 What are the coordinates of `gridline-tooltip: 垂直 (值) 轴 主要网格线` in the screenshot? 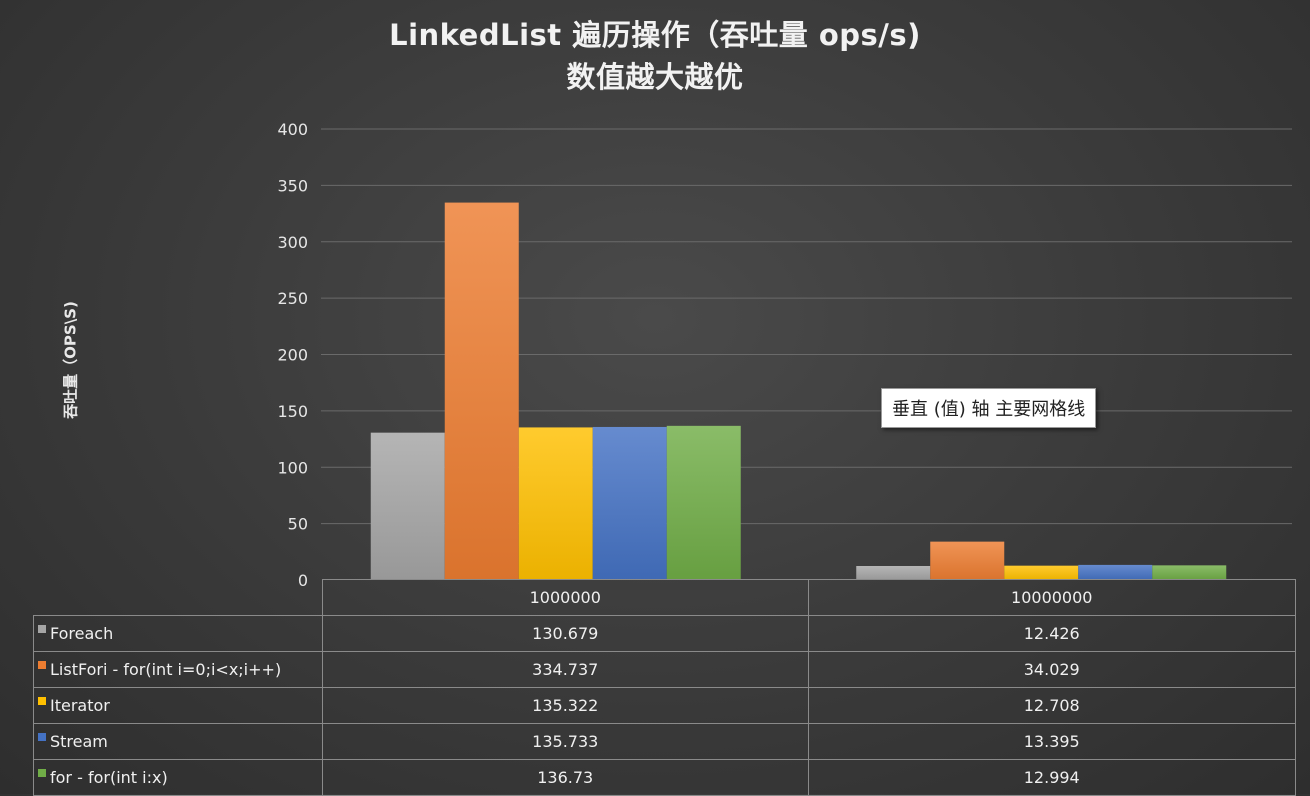 It's located at (989, 408).